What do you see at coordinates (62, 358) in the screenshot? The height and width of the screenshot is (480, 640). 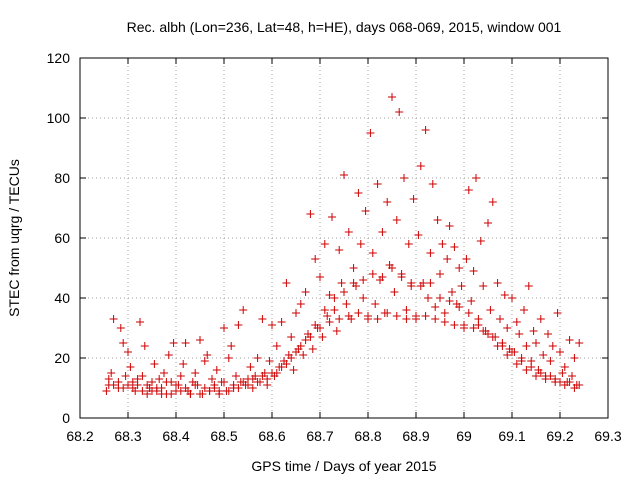 I see `y-tick-label: 20` at bounding box center [62, 358].